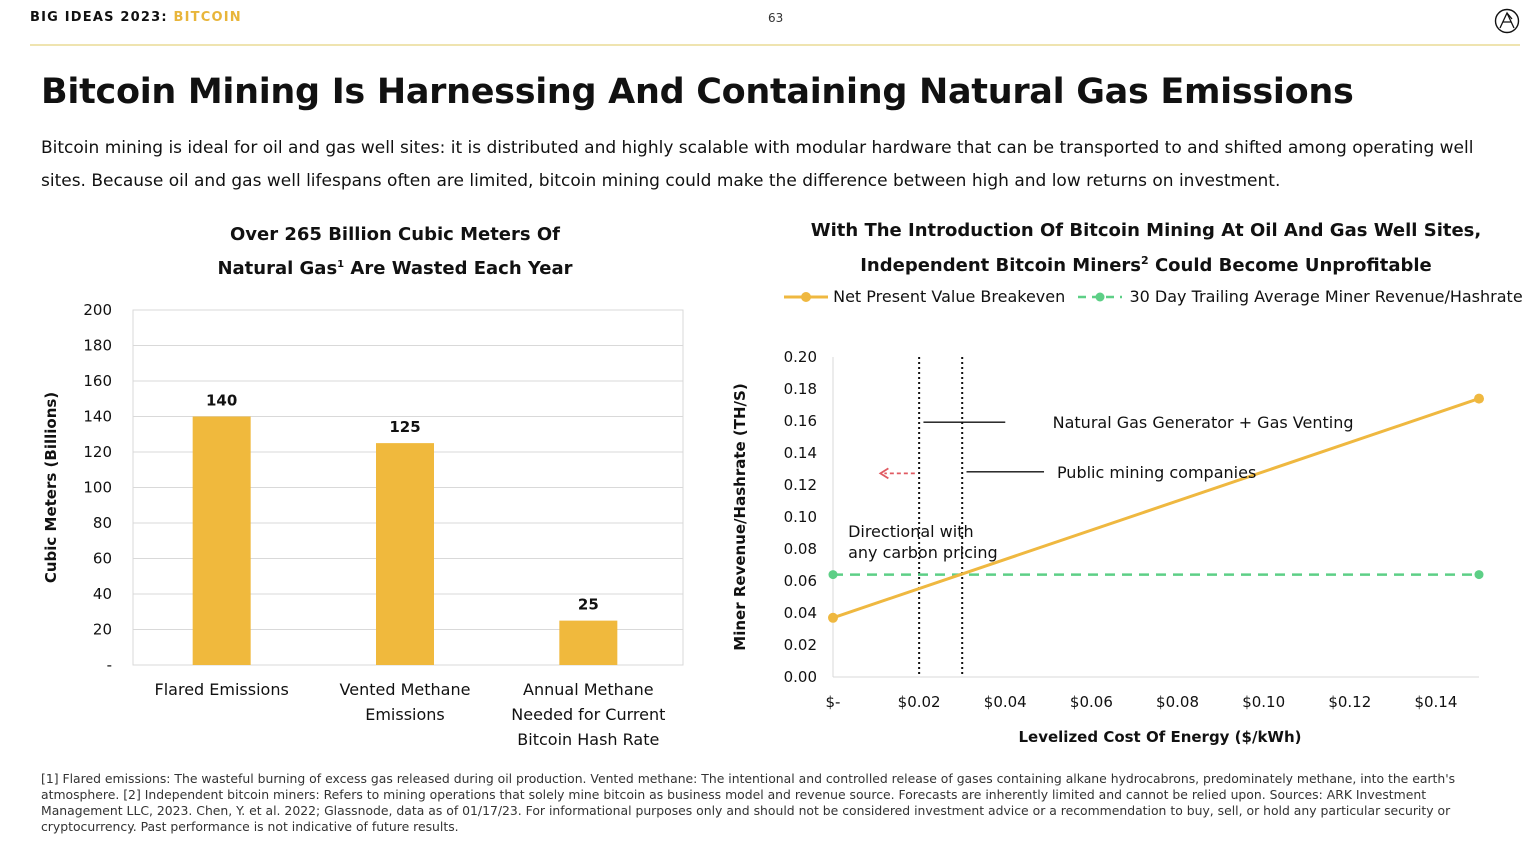 The height and width of the screenshot is (843, 1523). Describe the element at coordinates (800, 645) in the screenshot. I see `y-tick-label: 0.02` at that location.